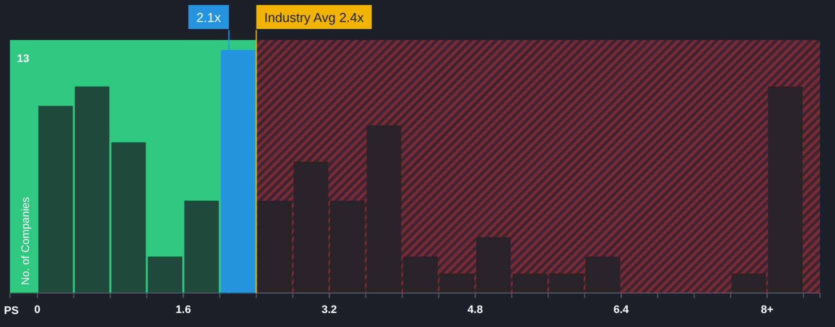  I want to click on x-tick-label: 1.6, so click(183, 310).